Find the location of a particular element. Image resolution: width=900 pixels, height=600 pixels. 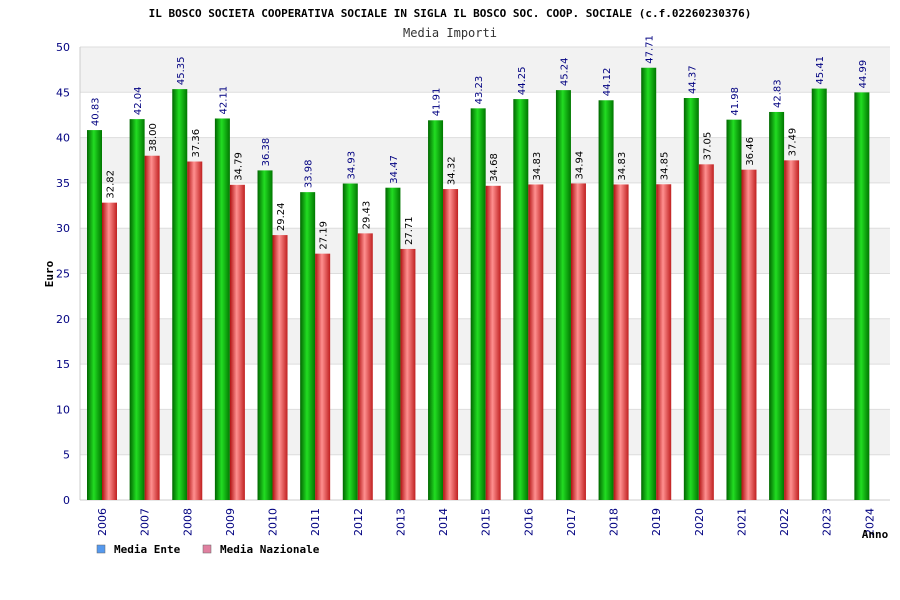

y-tick-label: 0 is located at coordinates (66, 500).